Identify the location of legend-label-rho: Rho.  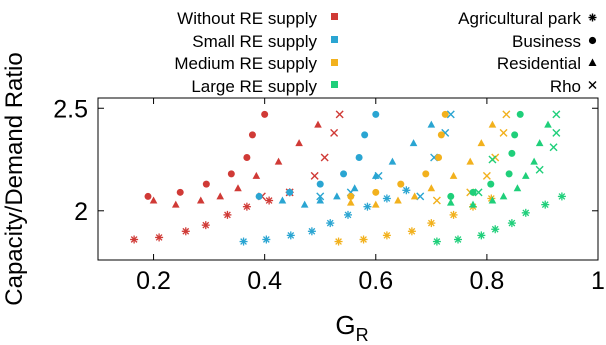
(565, 86).